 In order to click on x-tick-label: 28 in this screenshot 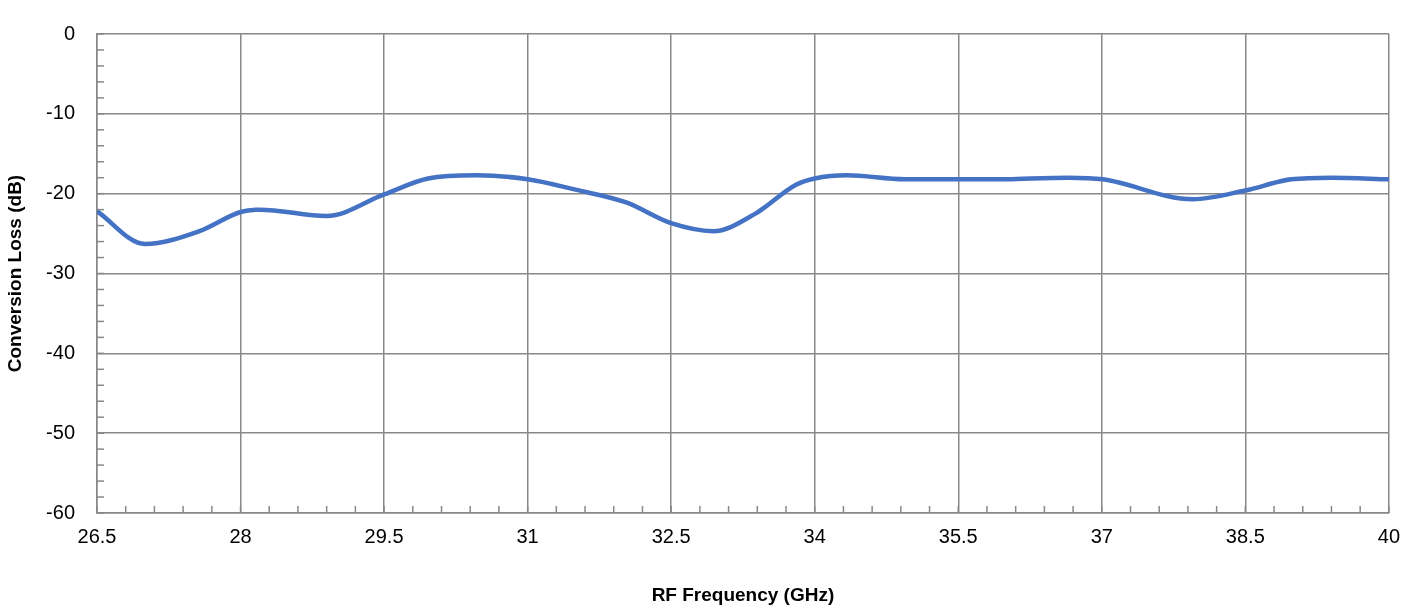, I will do `click(240, 535)`.